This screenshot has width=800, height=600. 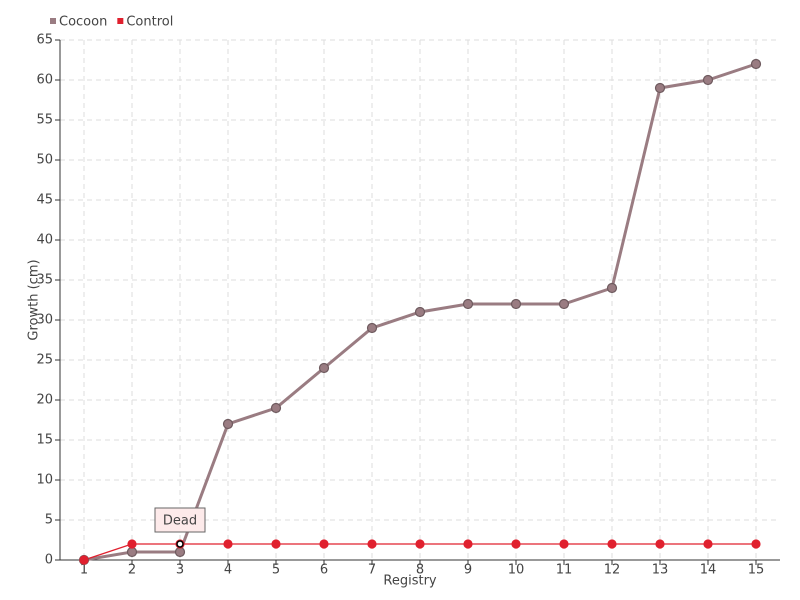 I want to click on x-tick-label: 13, so click(x=660, y=570).